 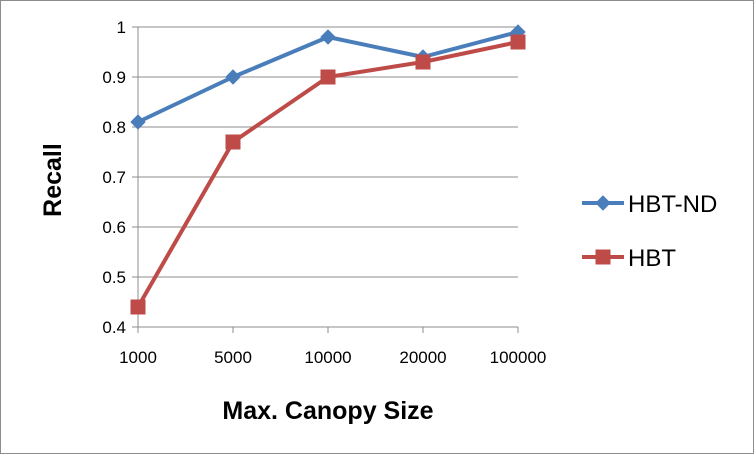 What do you see at coordinates (114, 327) in the screenshot?
I see `y-tick-label: 0.4` at bounding box center [114, 327].